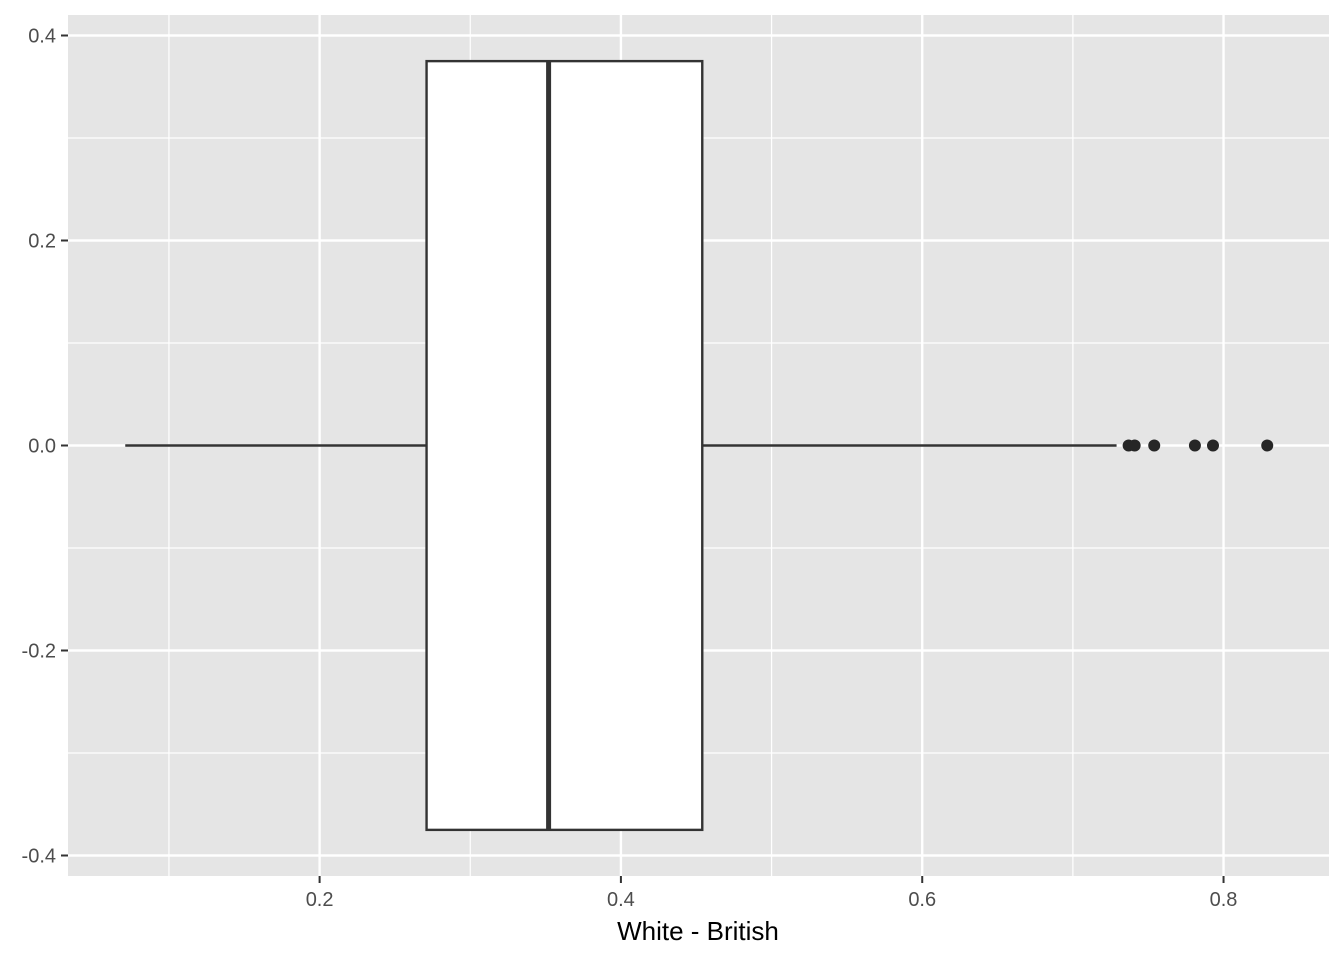  What do you see at coordinates (42, 447) in the screenshot?
I see `y-tick-label: 0.0` at bounding box center [42, 447].